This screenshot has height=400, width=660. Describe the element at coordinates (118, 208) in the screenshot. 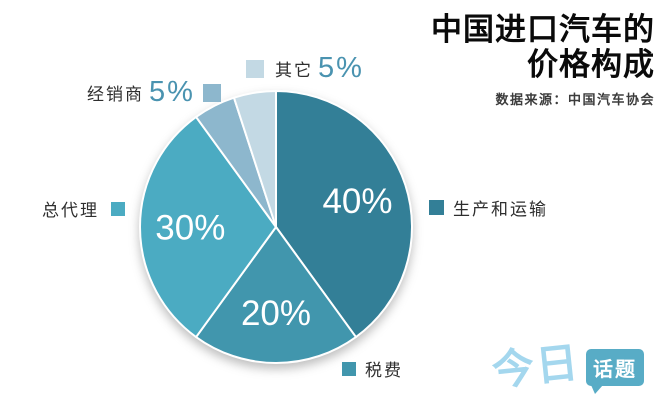

I see `legend-swatch-agent` at that location.